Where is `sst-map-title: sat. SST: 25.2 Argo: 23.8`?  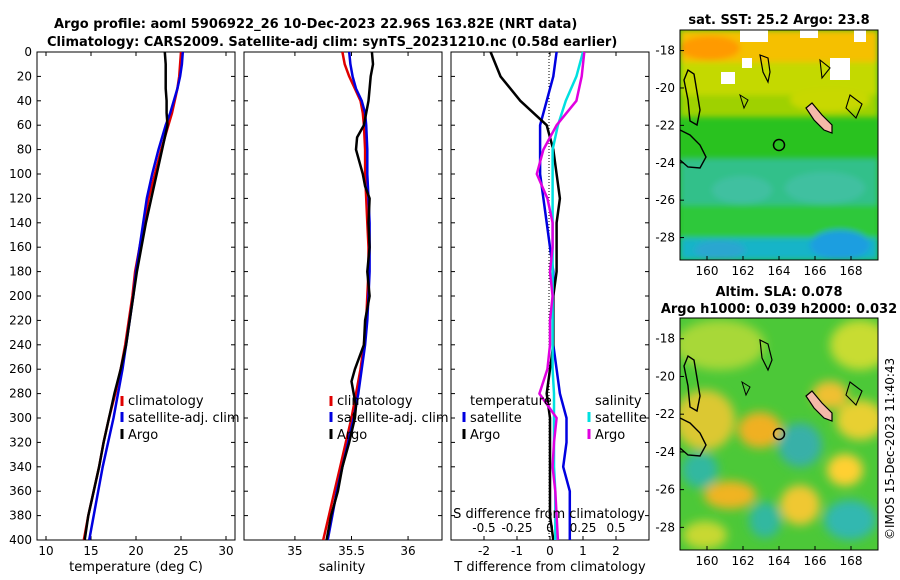
sst-map-title: sat. SST: 25.2 Argo: 23.8 is located at coordinates (778, 20).